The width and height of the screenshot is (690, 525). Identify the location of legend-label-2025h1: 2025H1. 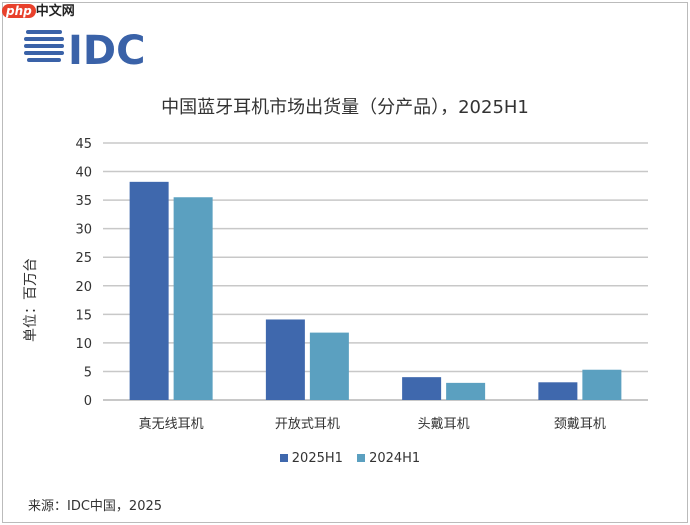
(317, 458).